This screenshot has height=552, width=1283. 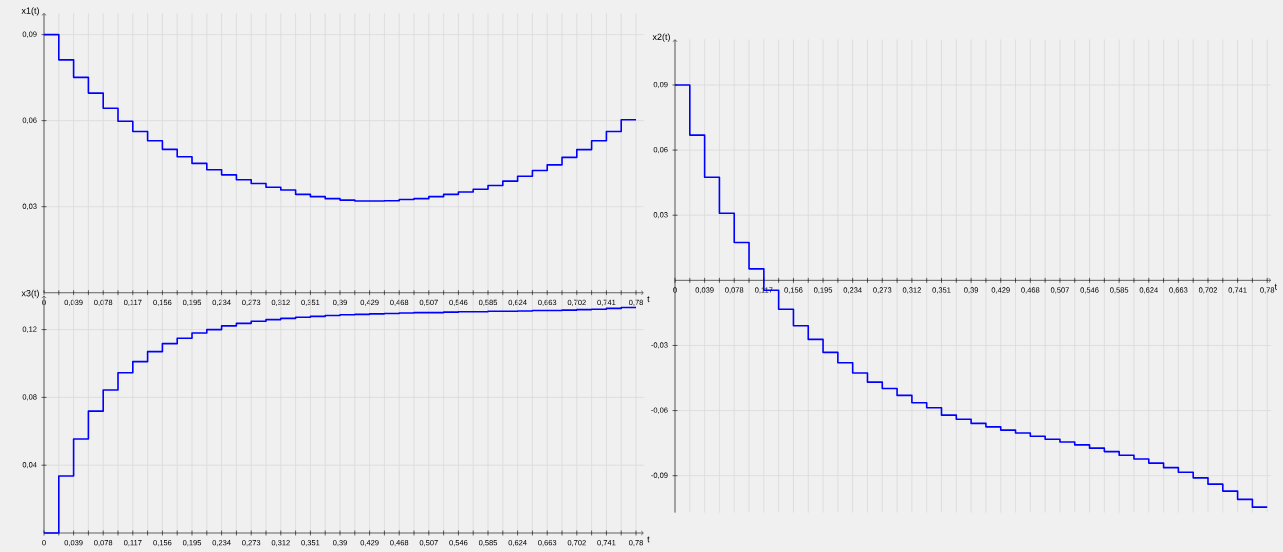 What do you see at coordinates (30, 294) in the screenshot?
I see `y-axis-title: x3(t)` at bounding box center [30, 294].